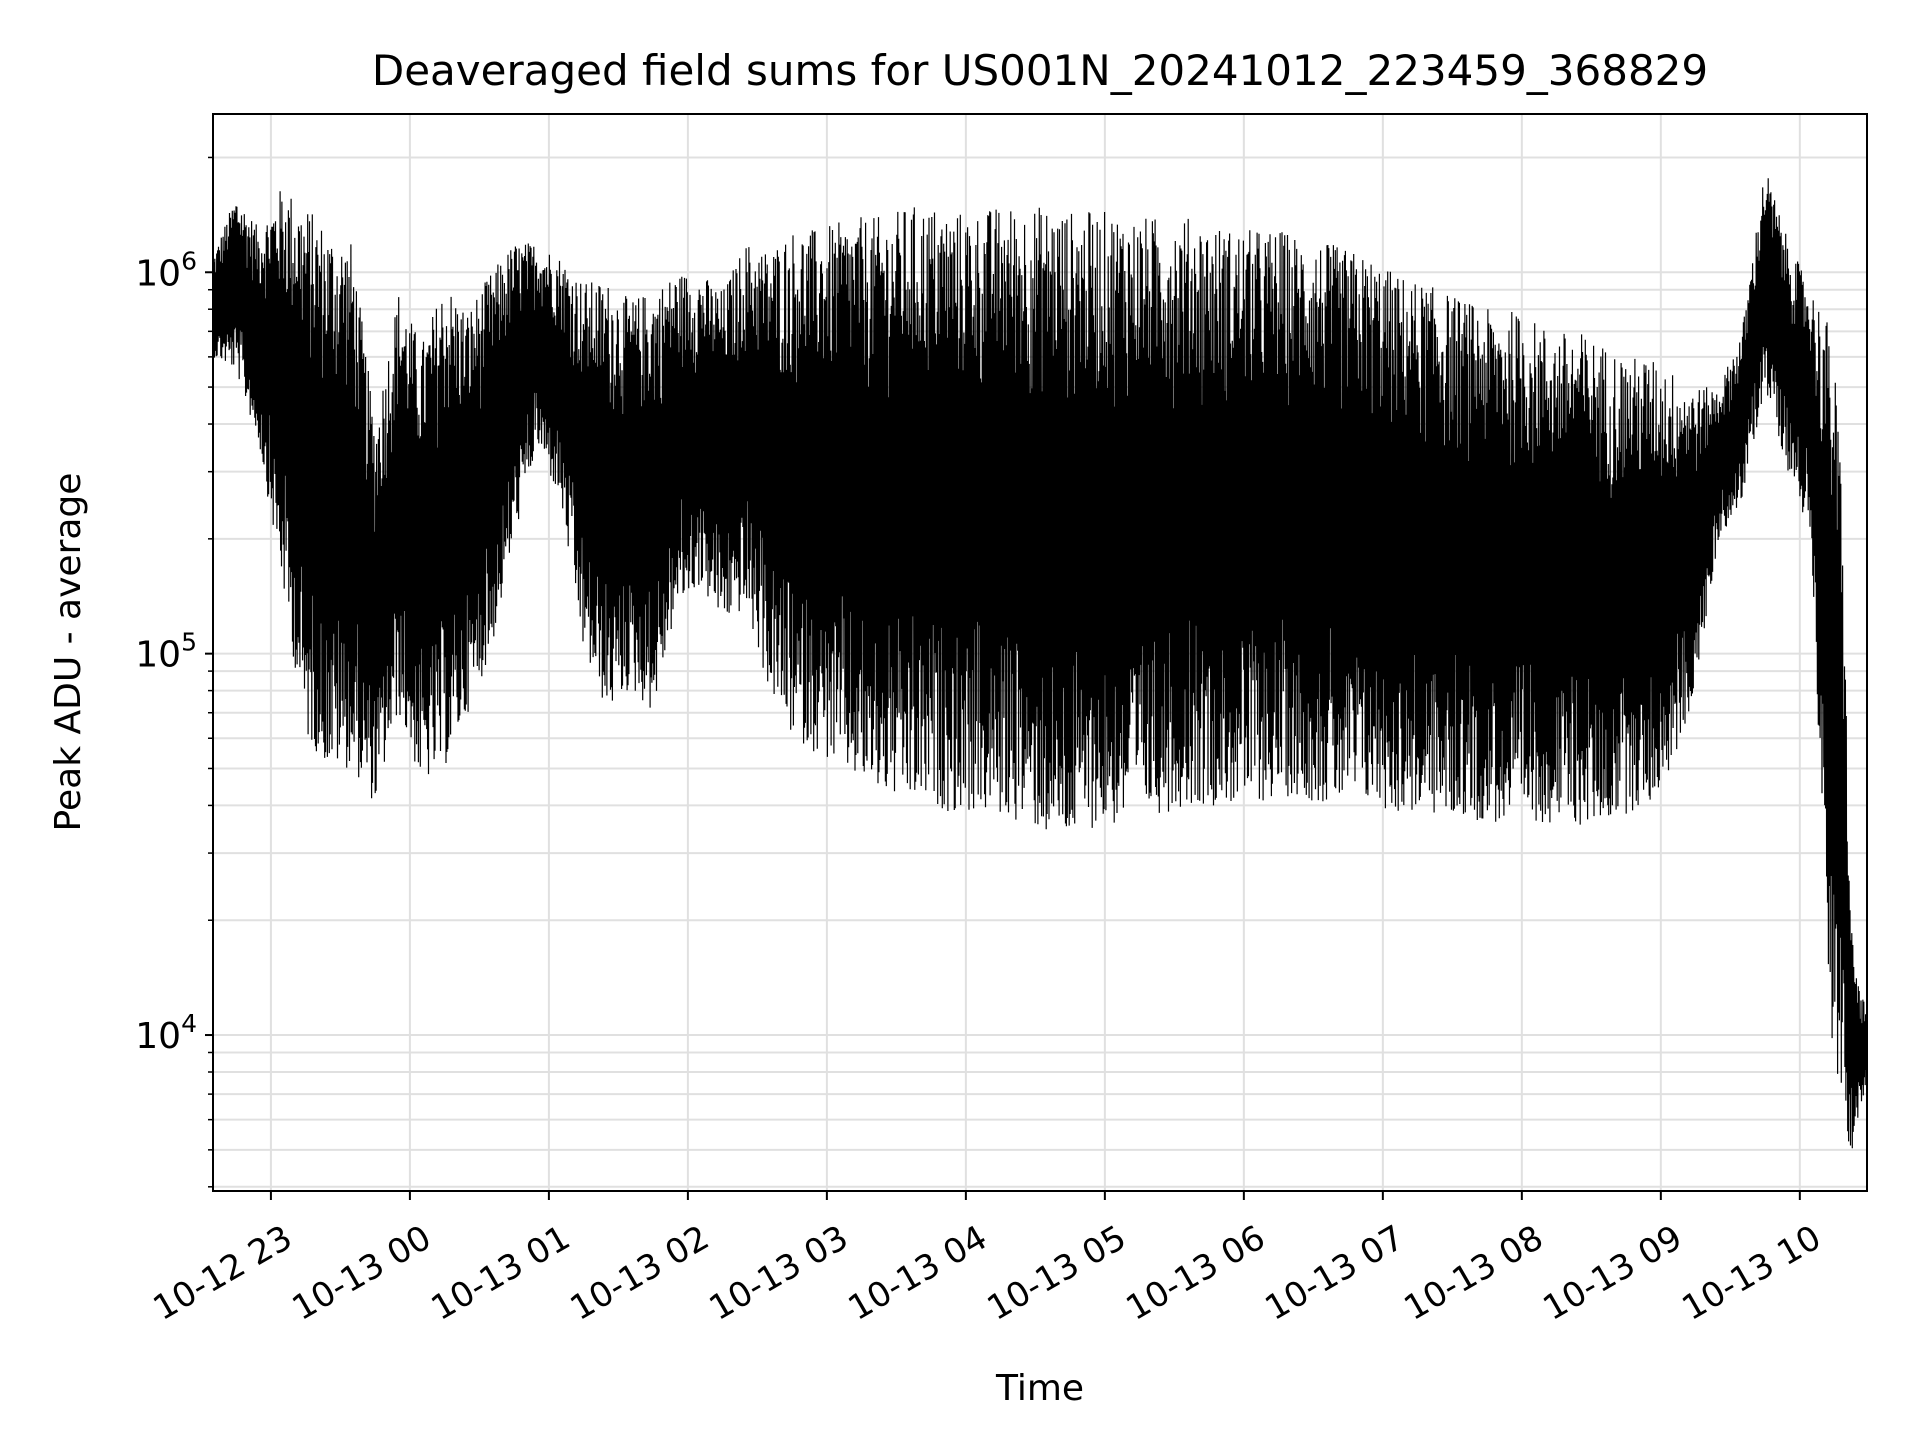 The height and width of the screenshot is (1444, 1920). What do you see at coordinates (68, 652) in the screenshot?
I see `y-axis-label: Peak ADU - average` at bounding box center [68, 652].